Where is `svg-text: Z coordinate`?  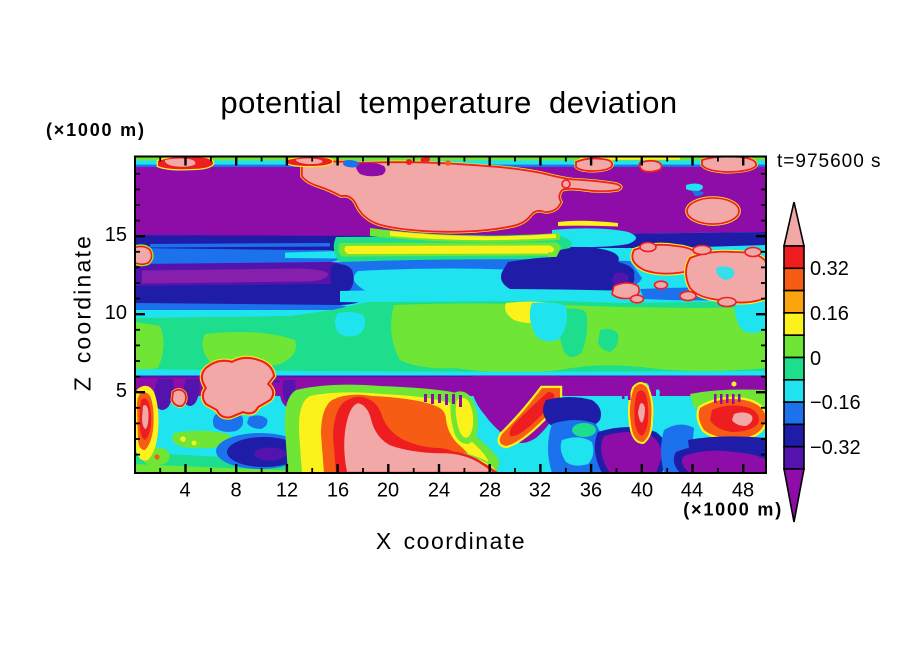 svg-text: Z coordinate is located at coordinates (83, 312).